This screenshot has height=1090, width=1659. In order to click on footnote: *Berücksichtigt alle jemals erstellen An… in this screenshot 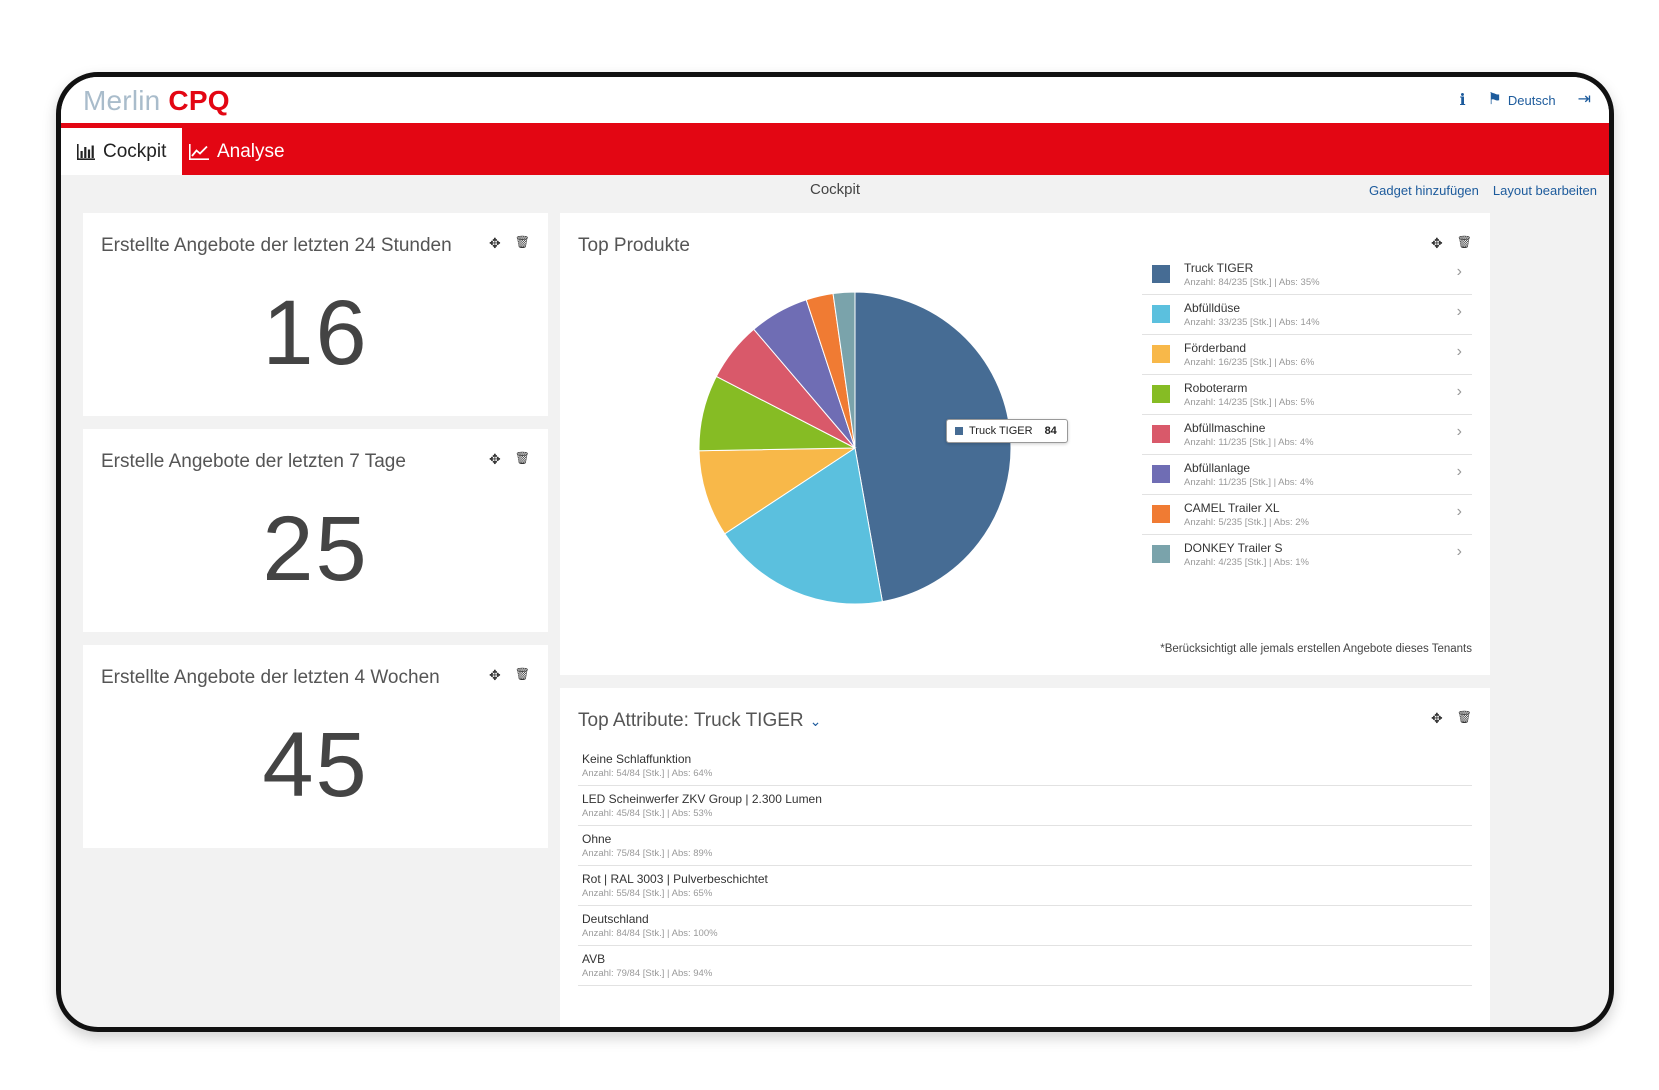, I will do `click(1316, 649)`.